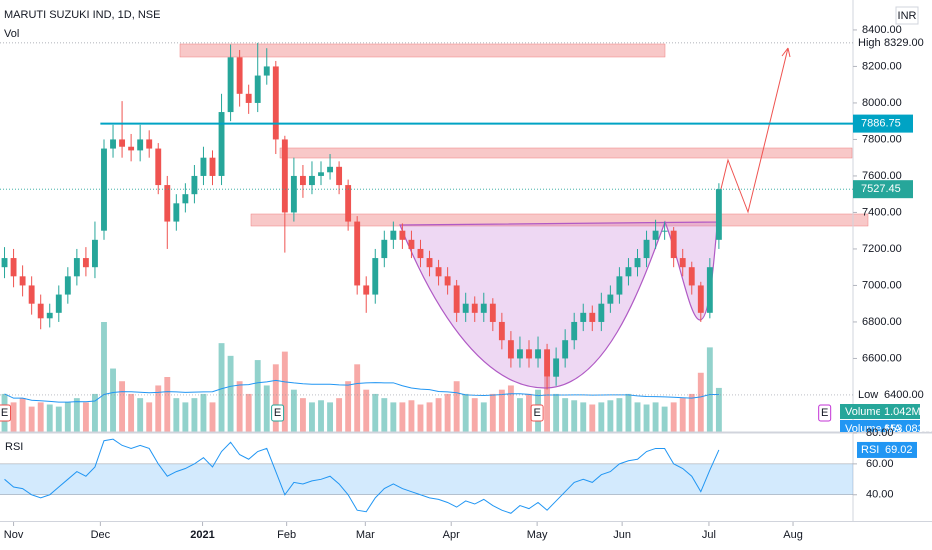 The width and height of the screenshot is (932, 550). Describe the element at coordinates (14, 535) in the screenshot. I see `x-tick-label: Nov` at that location.